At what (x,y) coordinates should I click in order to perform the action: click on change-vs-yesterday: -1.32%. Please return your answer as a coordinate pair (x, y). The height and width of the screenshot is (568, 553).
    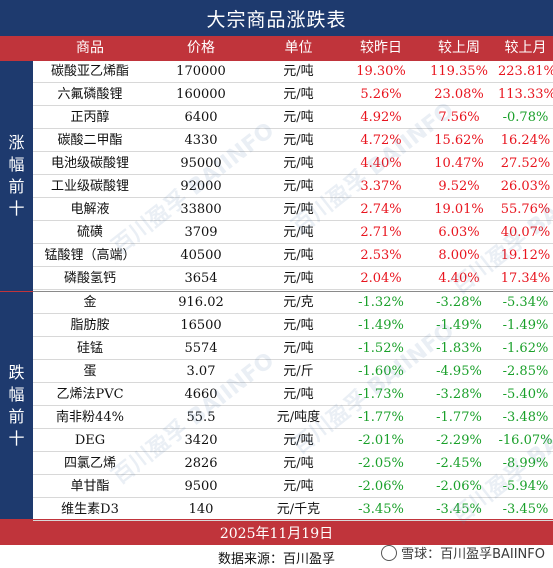
    Looking at the image, I should click on (381, 302).